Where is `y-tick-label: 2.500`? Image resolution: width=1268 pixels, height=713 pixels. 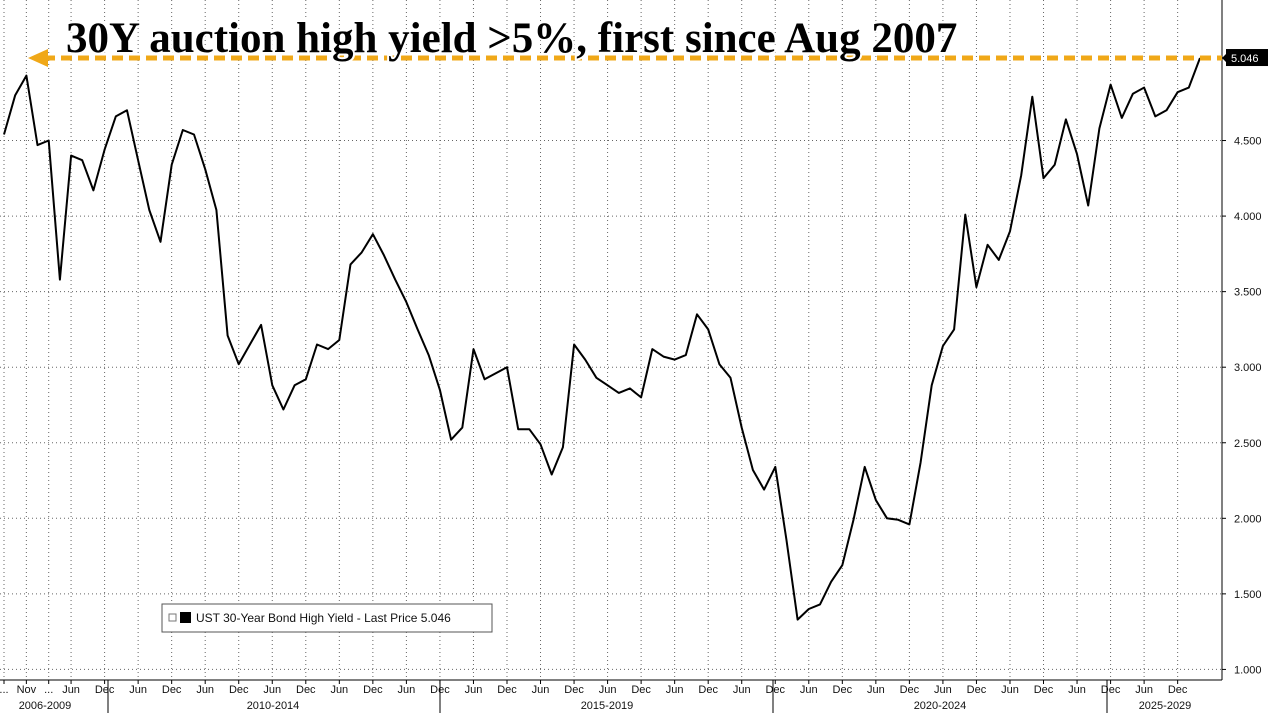 y-tick-label: 2.500 is located at coordinates (1248, 444).